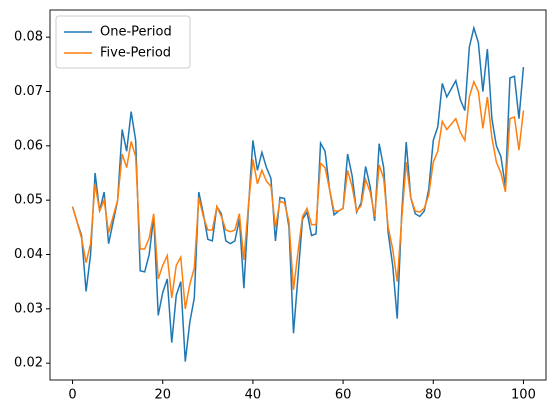 The image size is (556, 417). What do you see at coordinates (136, 32) in the screenshot?
I see `legend-label: One-Period` at bounding box center [136, 32].